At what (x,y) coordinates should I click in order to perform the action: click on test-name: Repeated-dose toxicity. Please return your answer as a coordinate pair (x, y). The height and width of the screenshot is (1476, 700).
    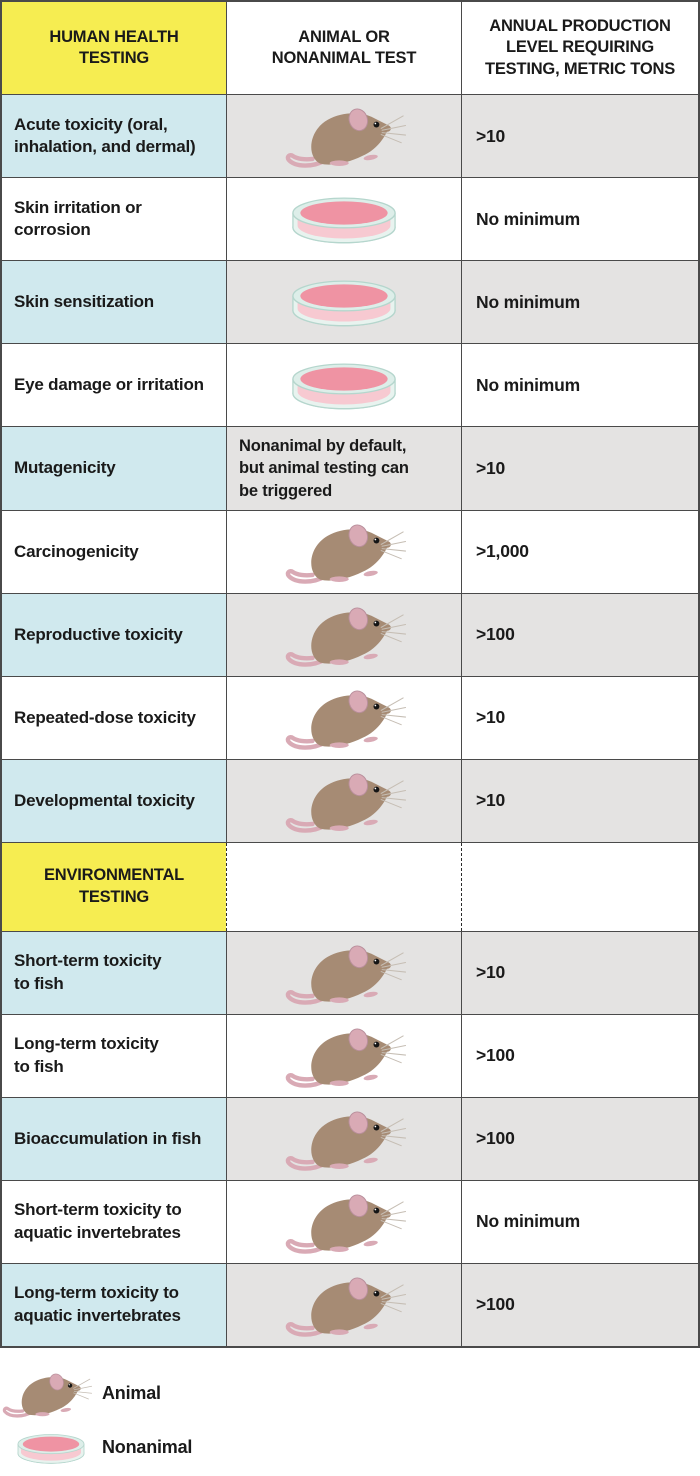
    Looking at the image, I should click on (105, 717).